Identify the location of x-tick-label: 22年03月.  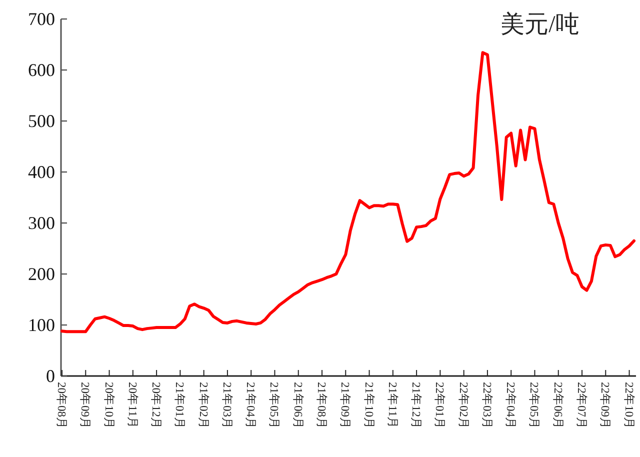
(487, 405).